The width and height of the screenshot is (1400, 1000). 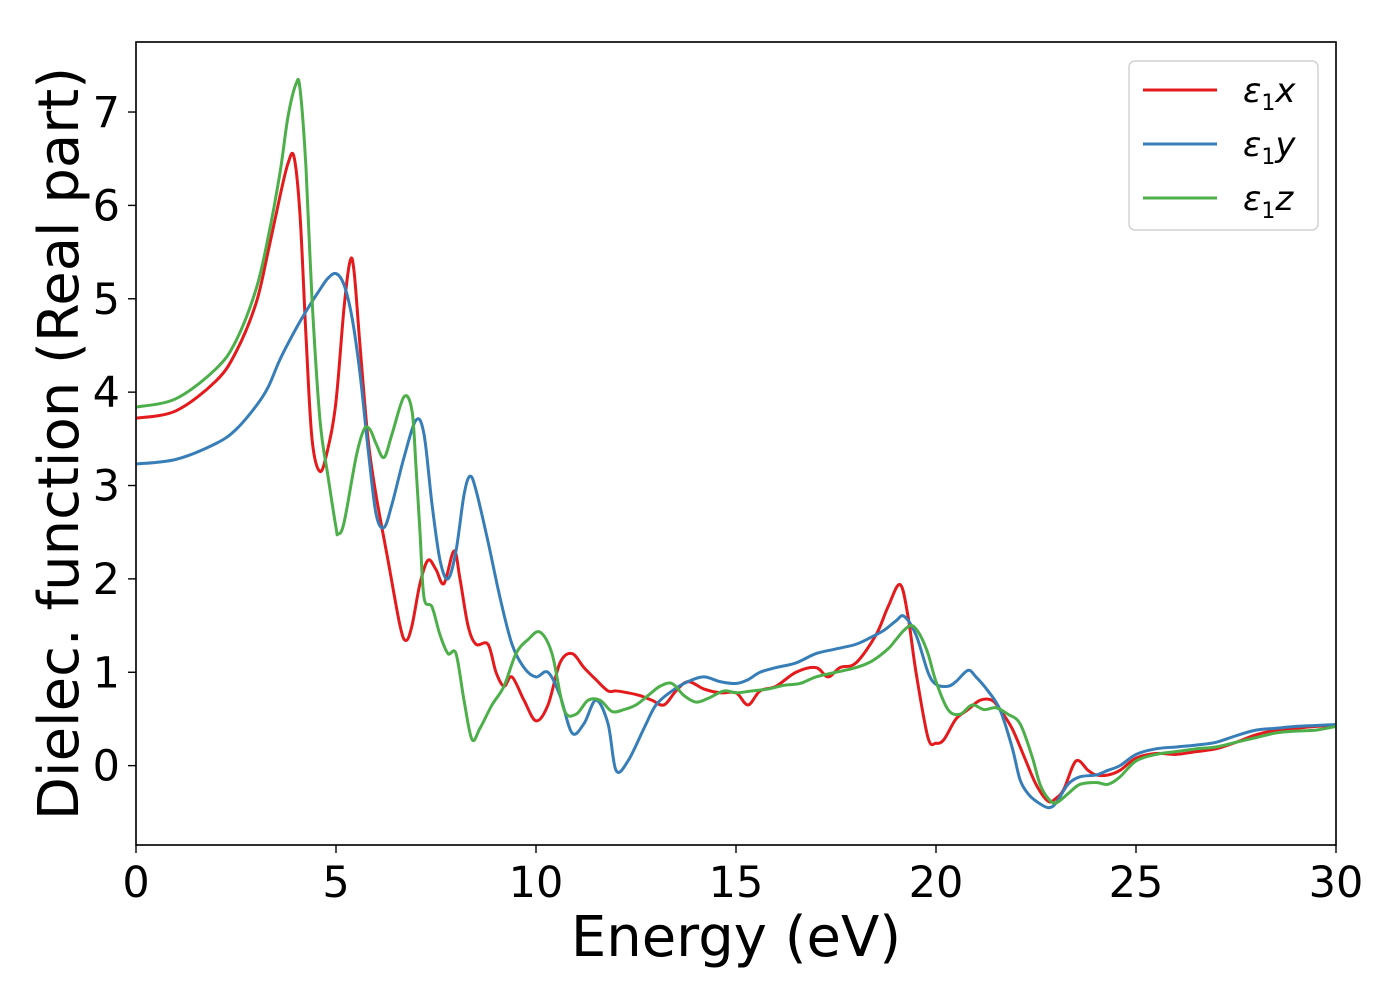 What do you see at coordinates (1269, 93) in the screenshot?
I see `legend-label-x: ε1x` at bounding box center [1269, 93].